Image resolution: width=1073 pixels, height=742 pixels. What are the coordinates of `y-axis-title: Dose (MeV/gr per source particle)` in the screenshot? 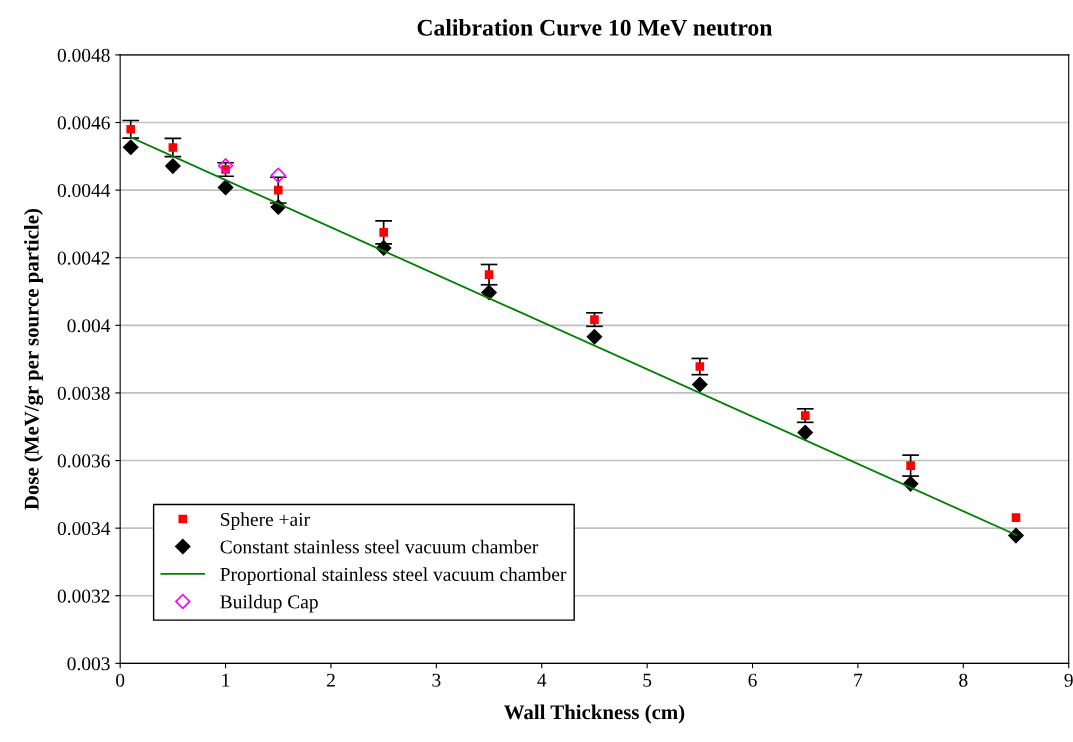 It's located at (34, 359).